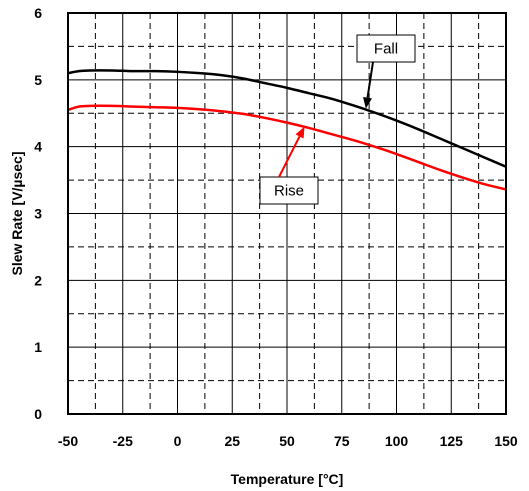 The height and width of the screenshot is (491, 529). I want to click on y-tick-label: 1, so click(38, 347).